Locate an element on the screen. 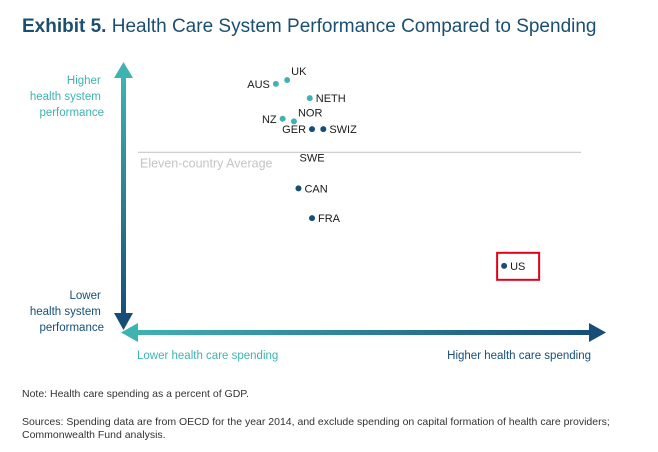  point-swiz is located at coordinates (323, 129).